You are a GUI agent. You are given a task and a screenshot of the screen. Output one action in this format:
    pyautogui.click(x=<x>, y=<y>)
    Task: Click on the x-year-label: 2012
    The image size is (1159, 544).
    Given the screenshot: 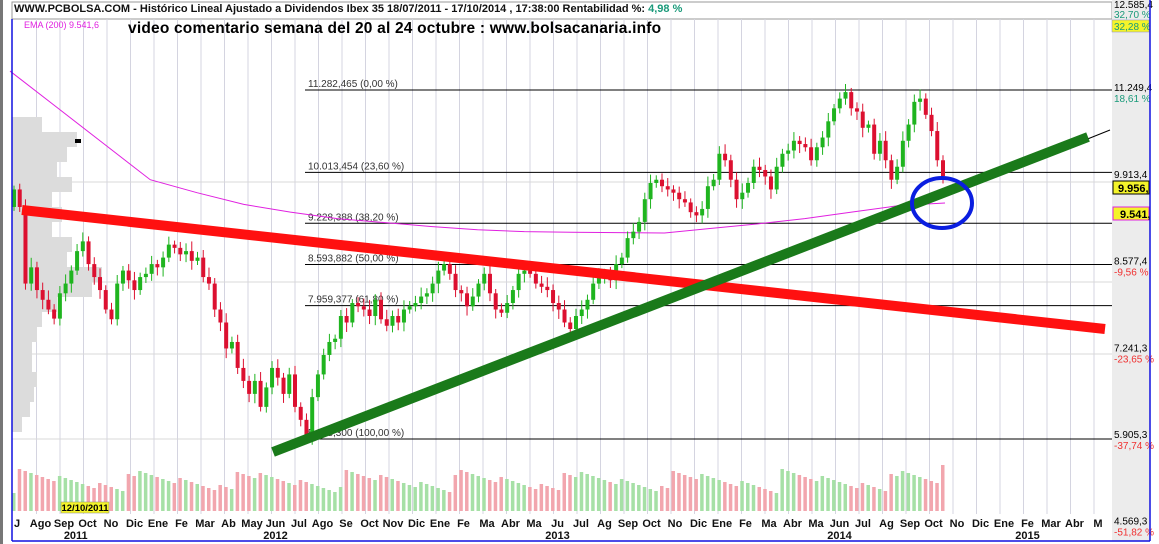 What is the action you would take?
    pyautogui.click(x=275, y=536)
    